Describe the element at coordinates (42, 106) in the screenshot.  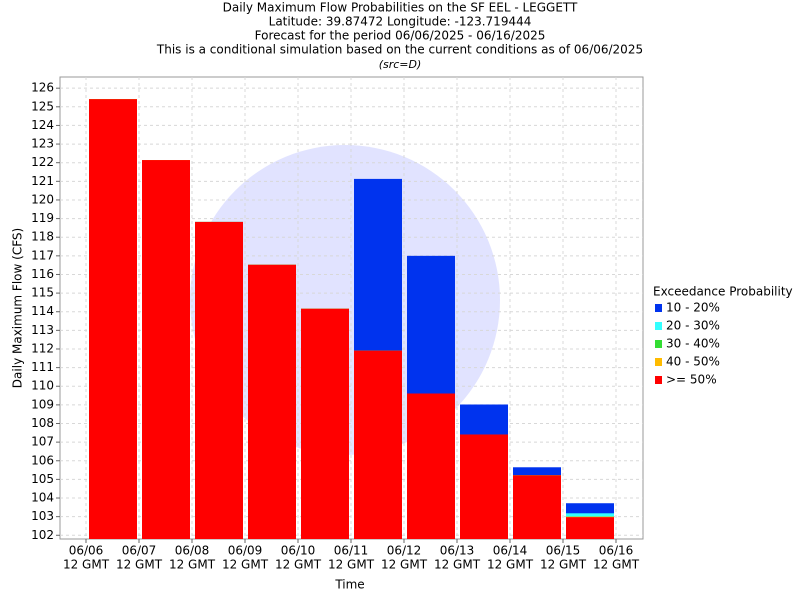
I see `y-tick-label: 125` at that location.